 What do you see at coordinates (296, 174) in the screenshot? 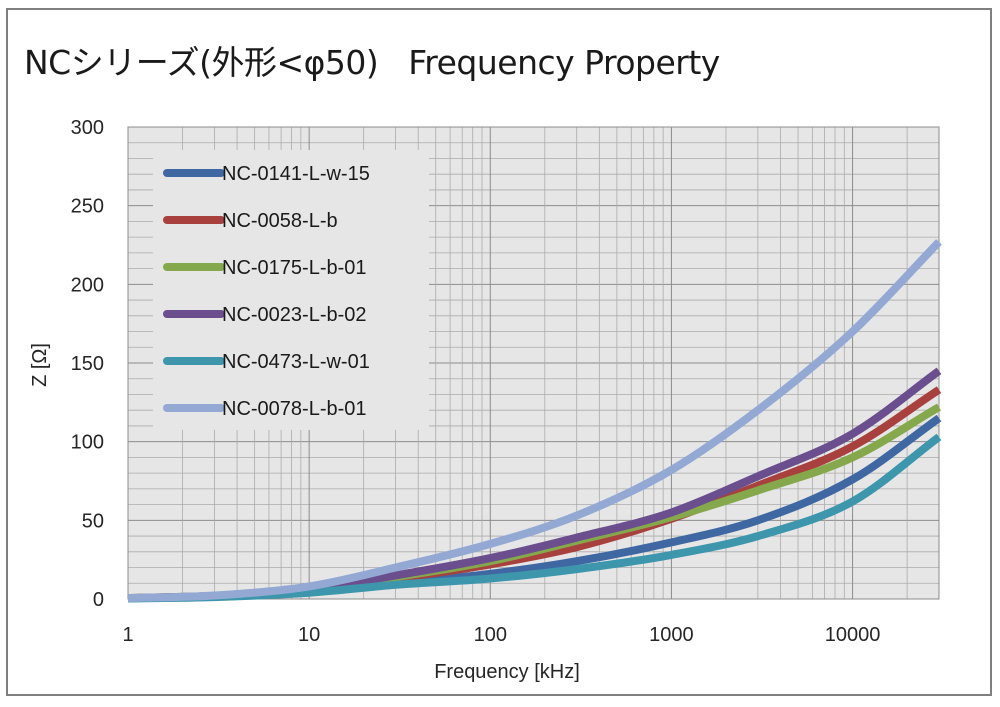
I see `legend-label: NC-0141-L-w-15` at bounding box center [296, 174].